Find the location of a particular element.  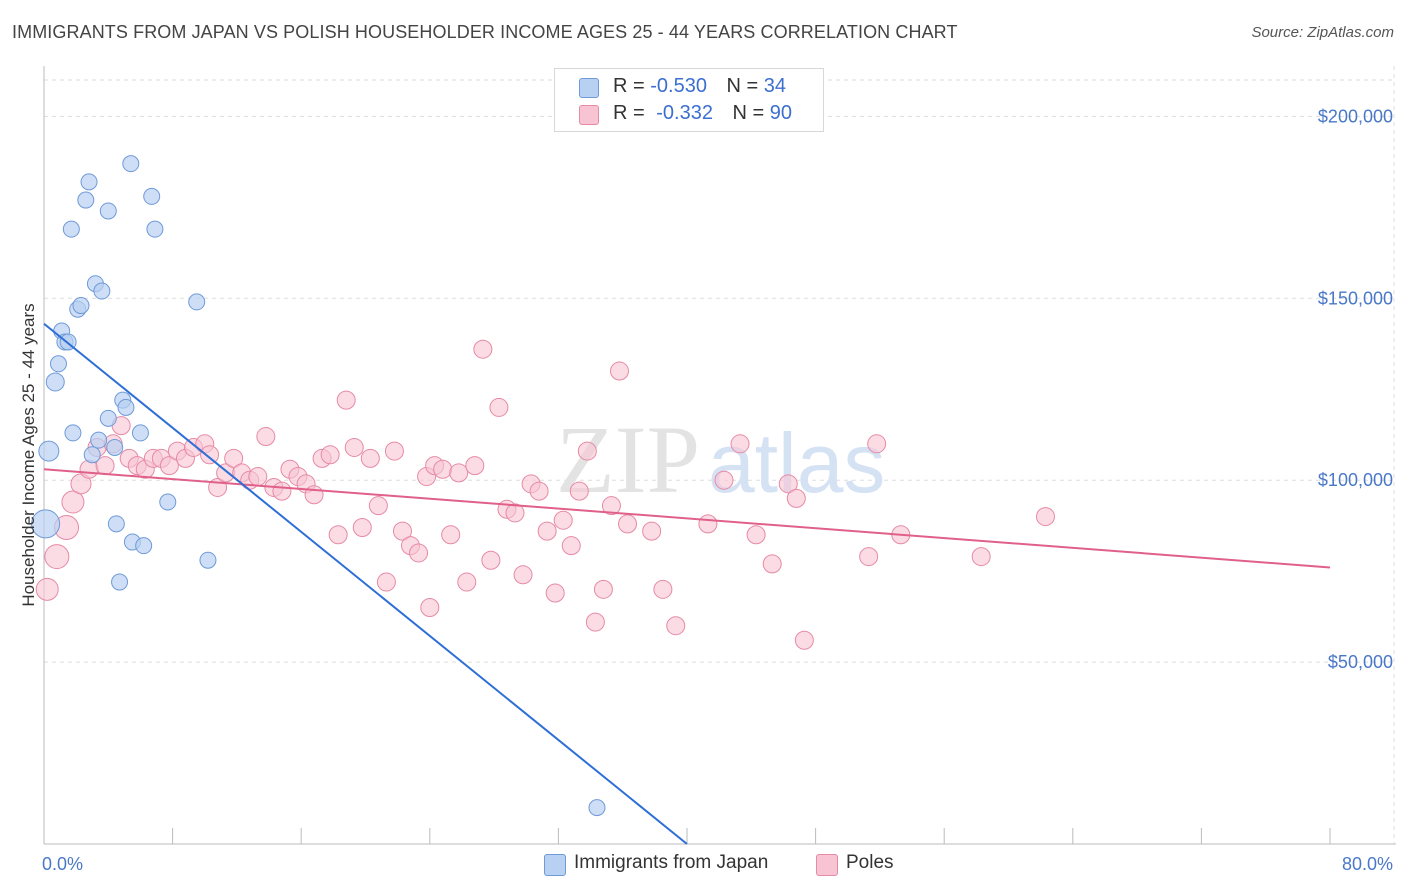

legend-r-value: -0.530 is located at coordinates (678, 86).